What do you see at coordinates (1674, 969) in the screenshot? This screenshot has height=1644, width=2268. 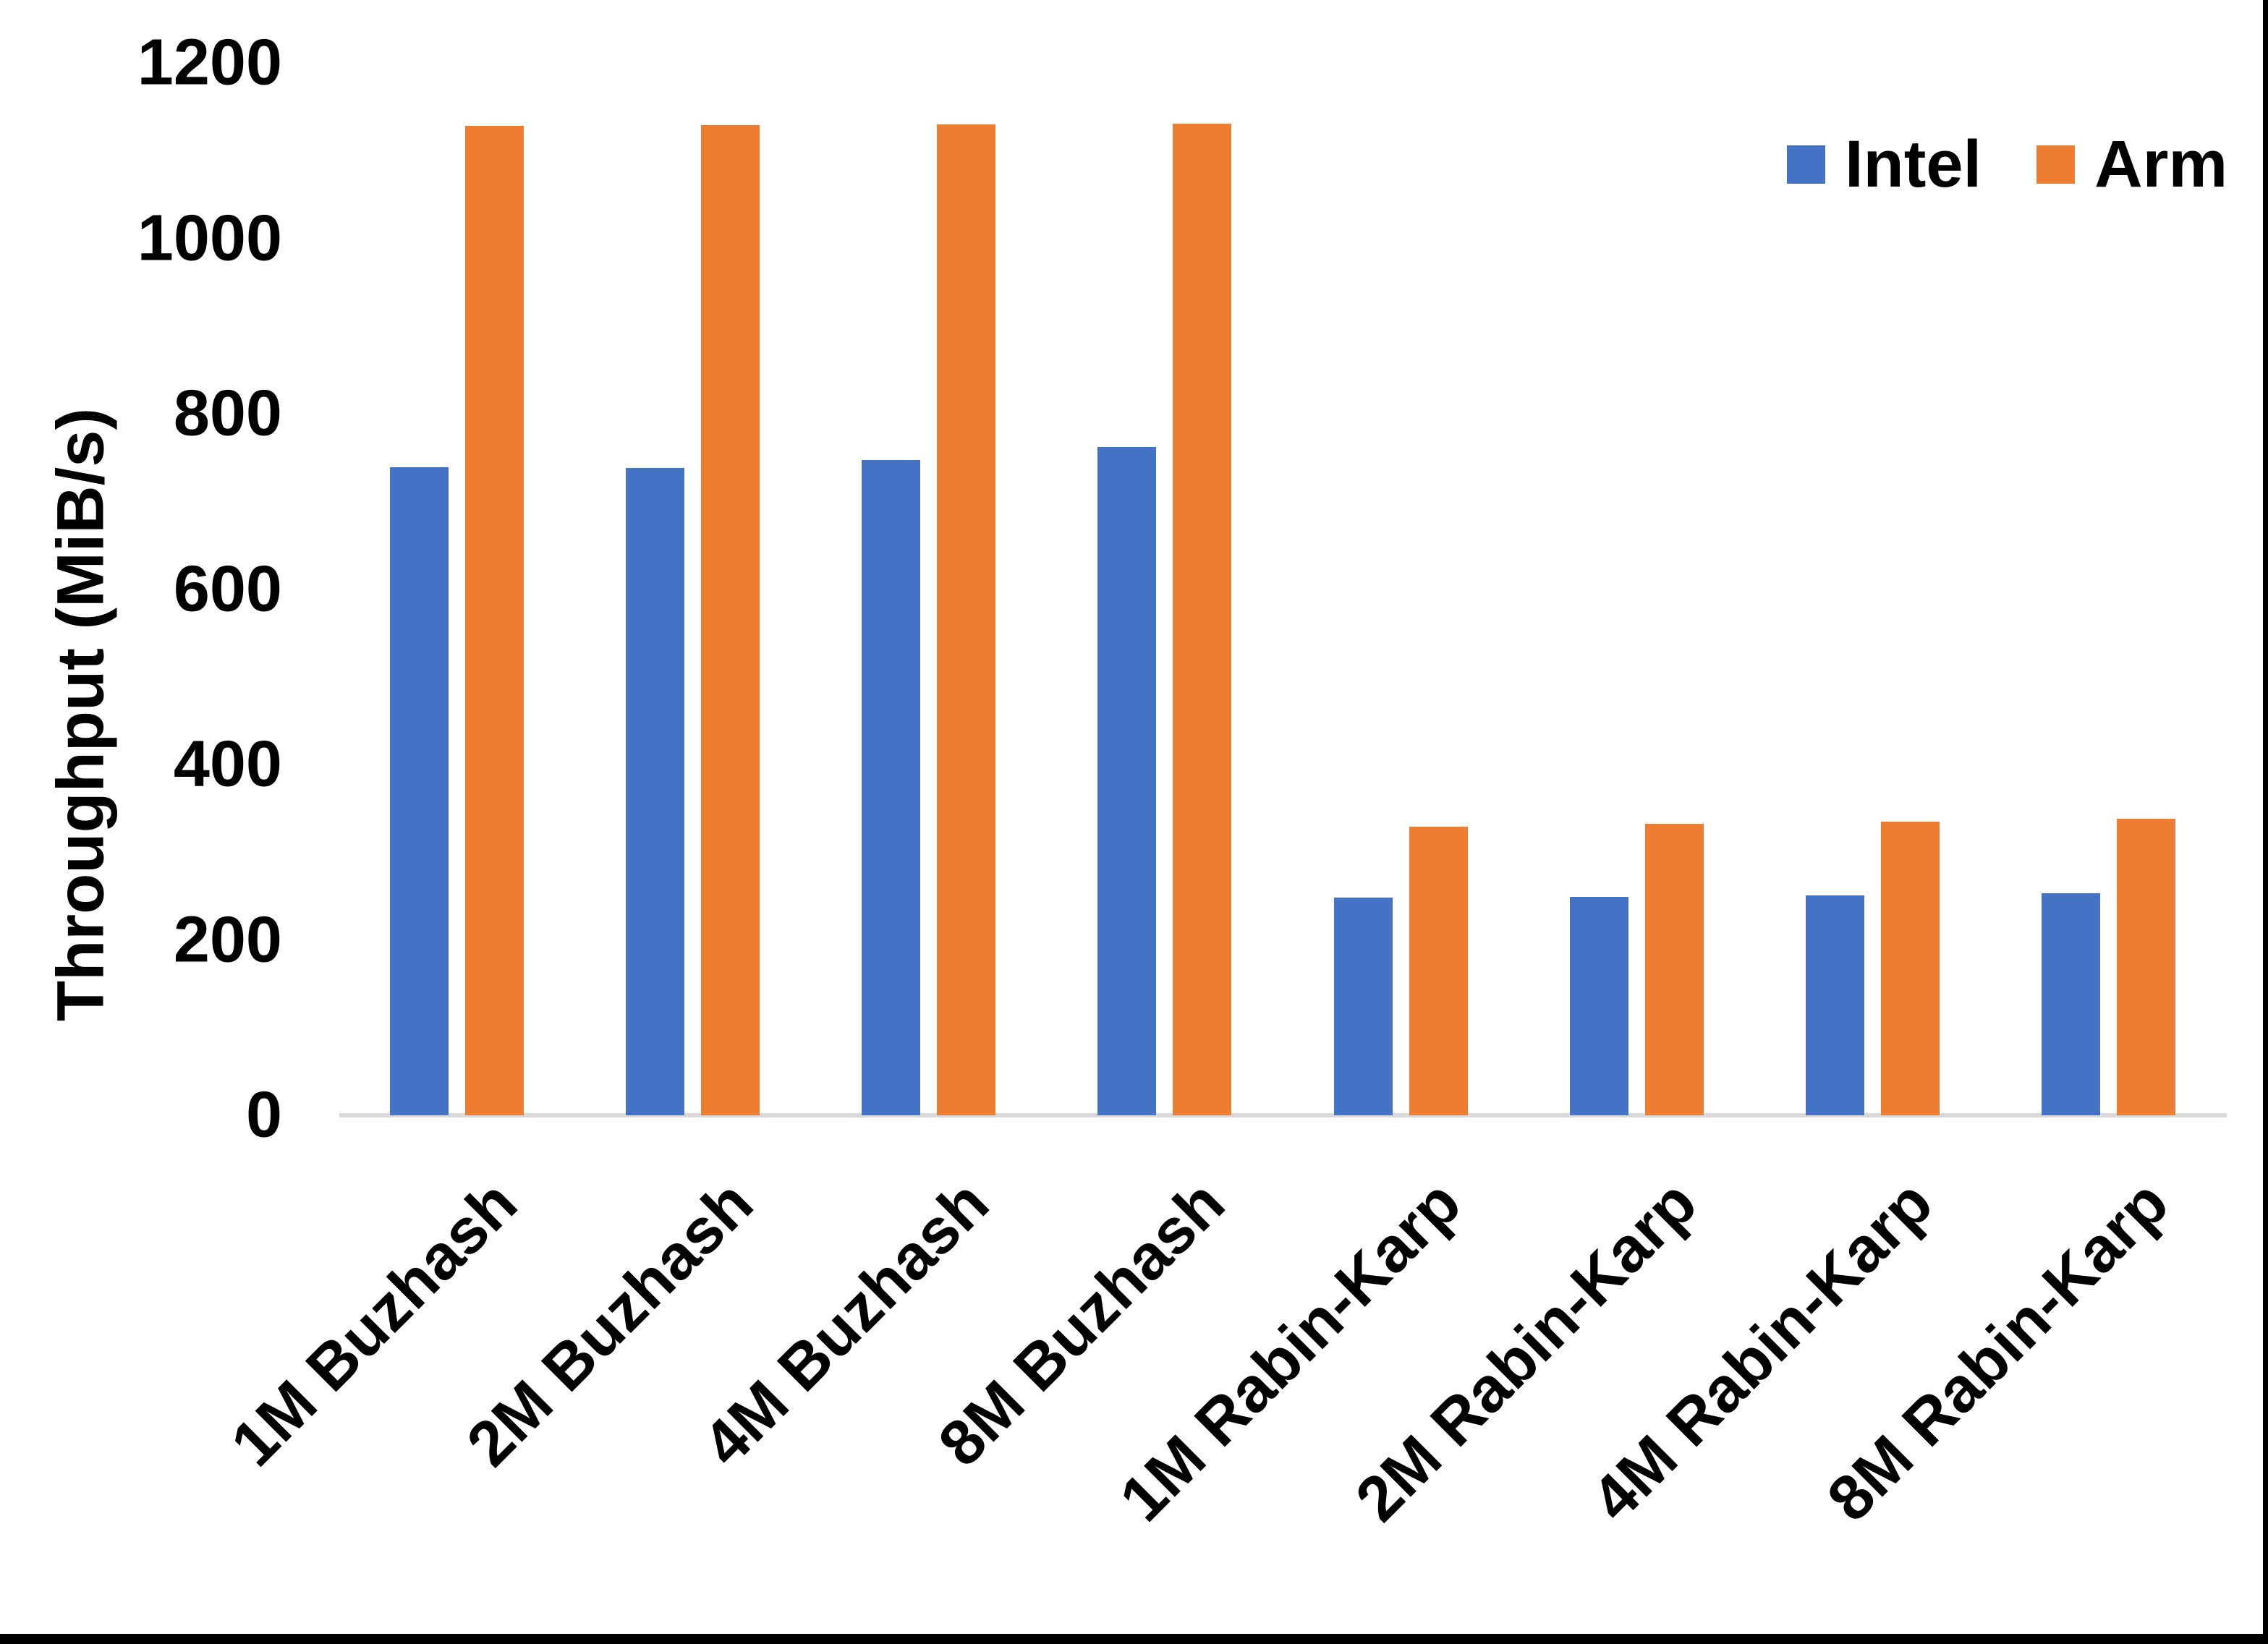 I see `bar-arm-2m-rabin-karp` at bounding box center [1674, 969].